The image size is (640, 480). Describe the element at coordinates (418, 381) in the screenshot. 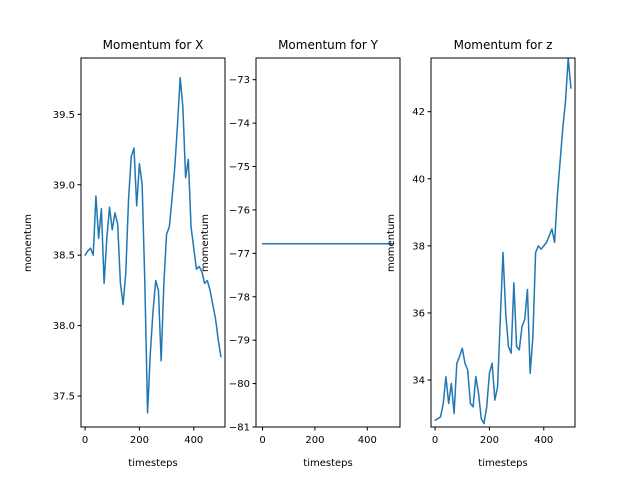

I see `y-tick-label: 34` at that location.